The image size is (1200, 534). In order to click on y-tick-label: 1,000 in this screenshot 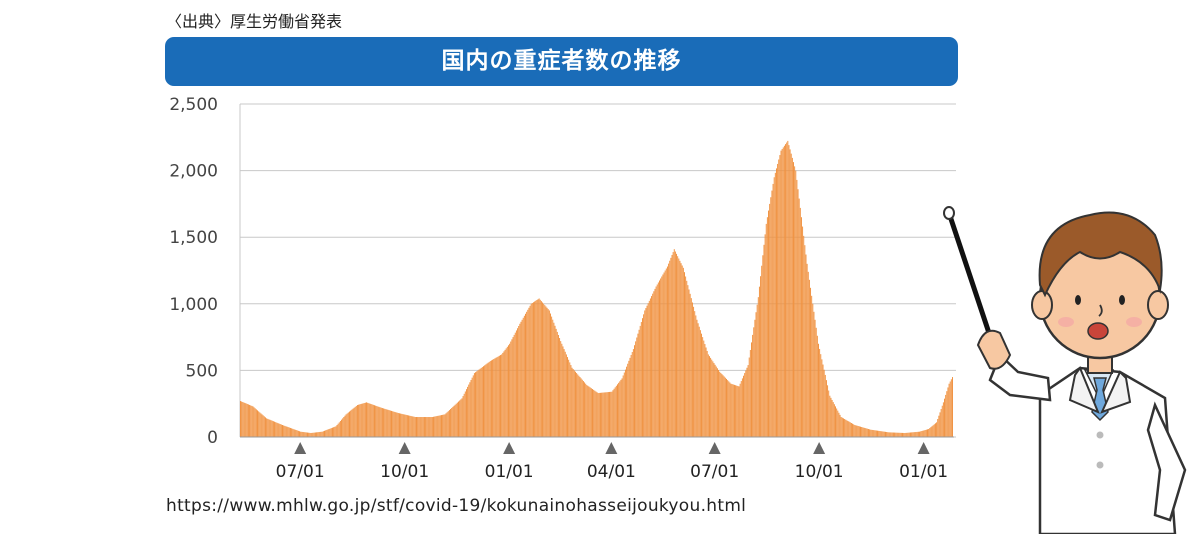, I will do `click(193, 305)`.